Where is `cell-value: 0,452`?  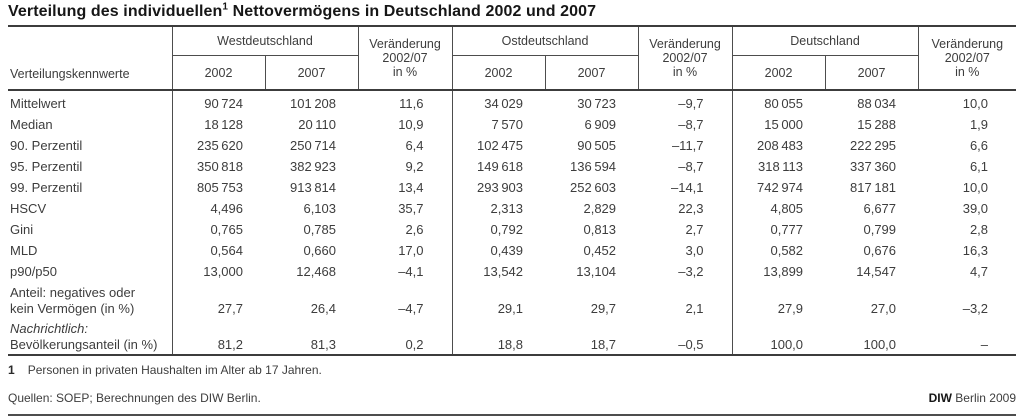
cell-value: 0,452 is located at coordinates (600, 250).